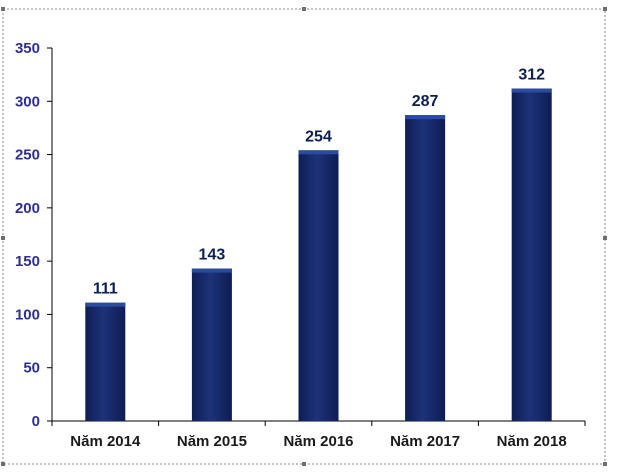 This screenshot has width=618, height=475. Describe the element at coordinates (212, 255) in the screenshot. I see `data-label: 143` at that location.